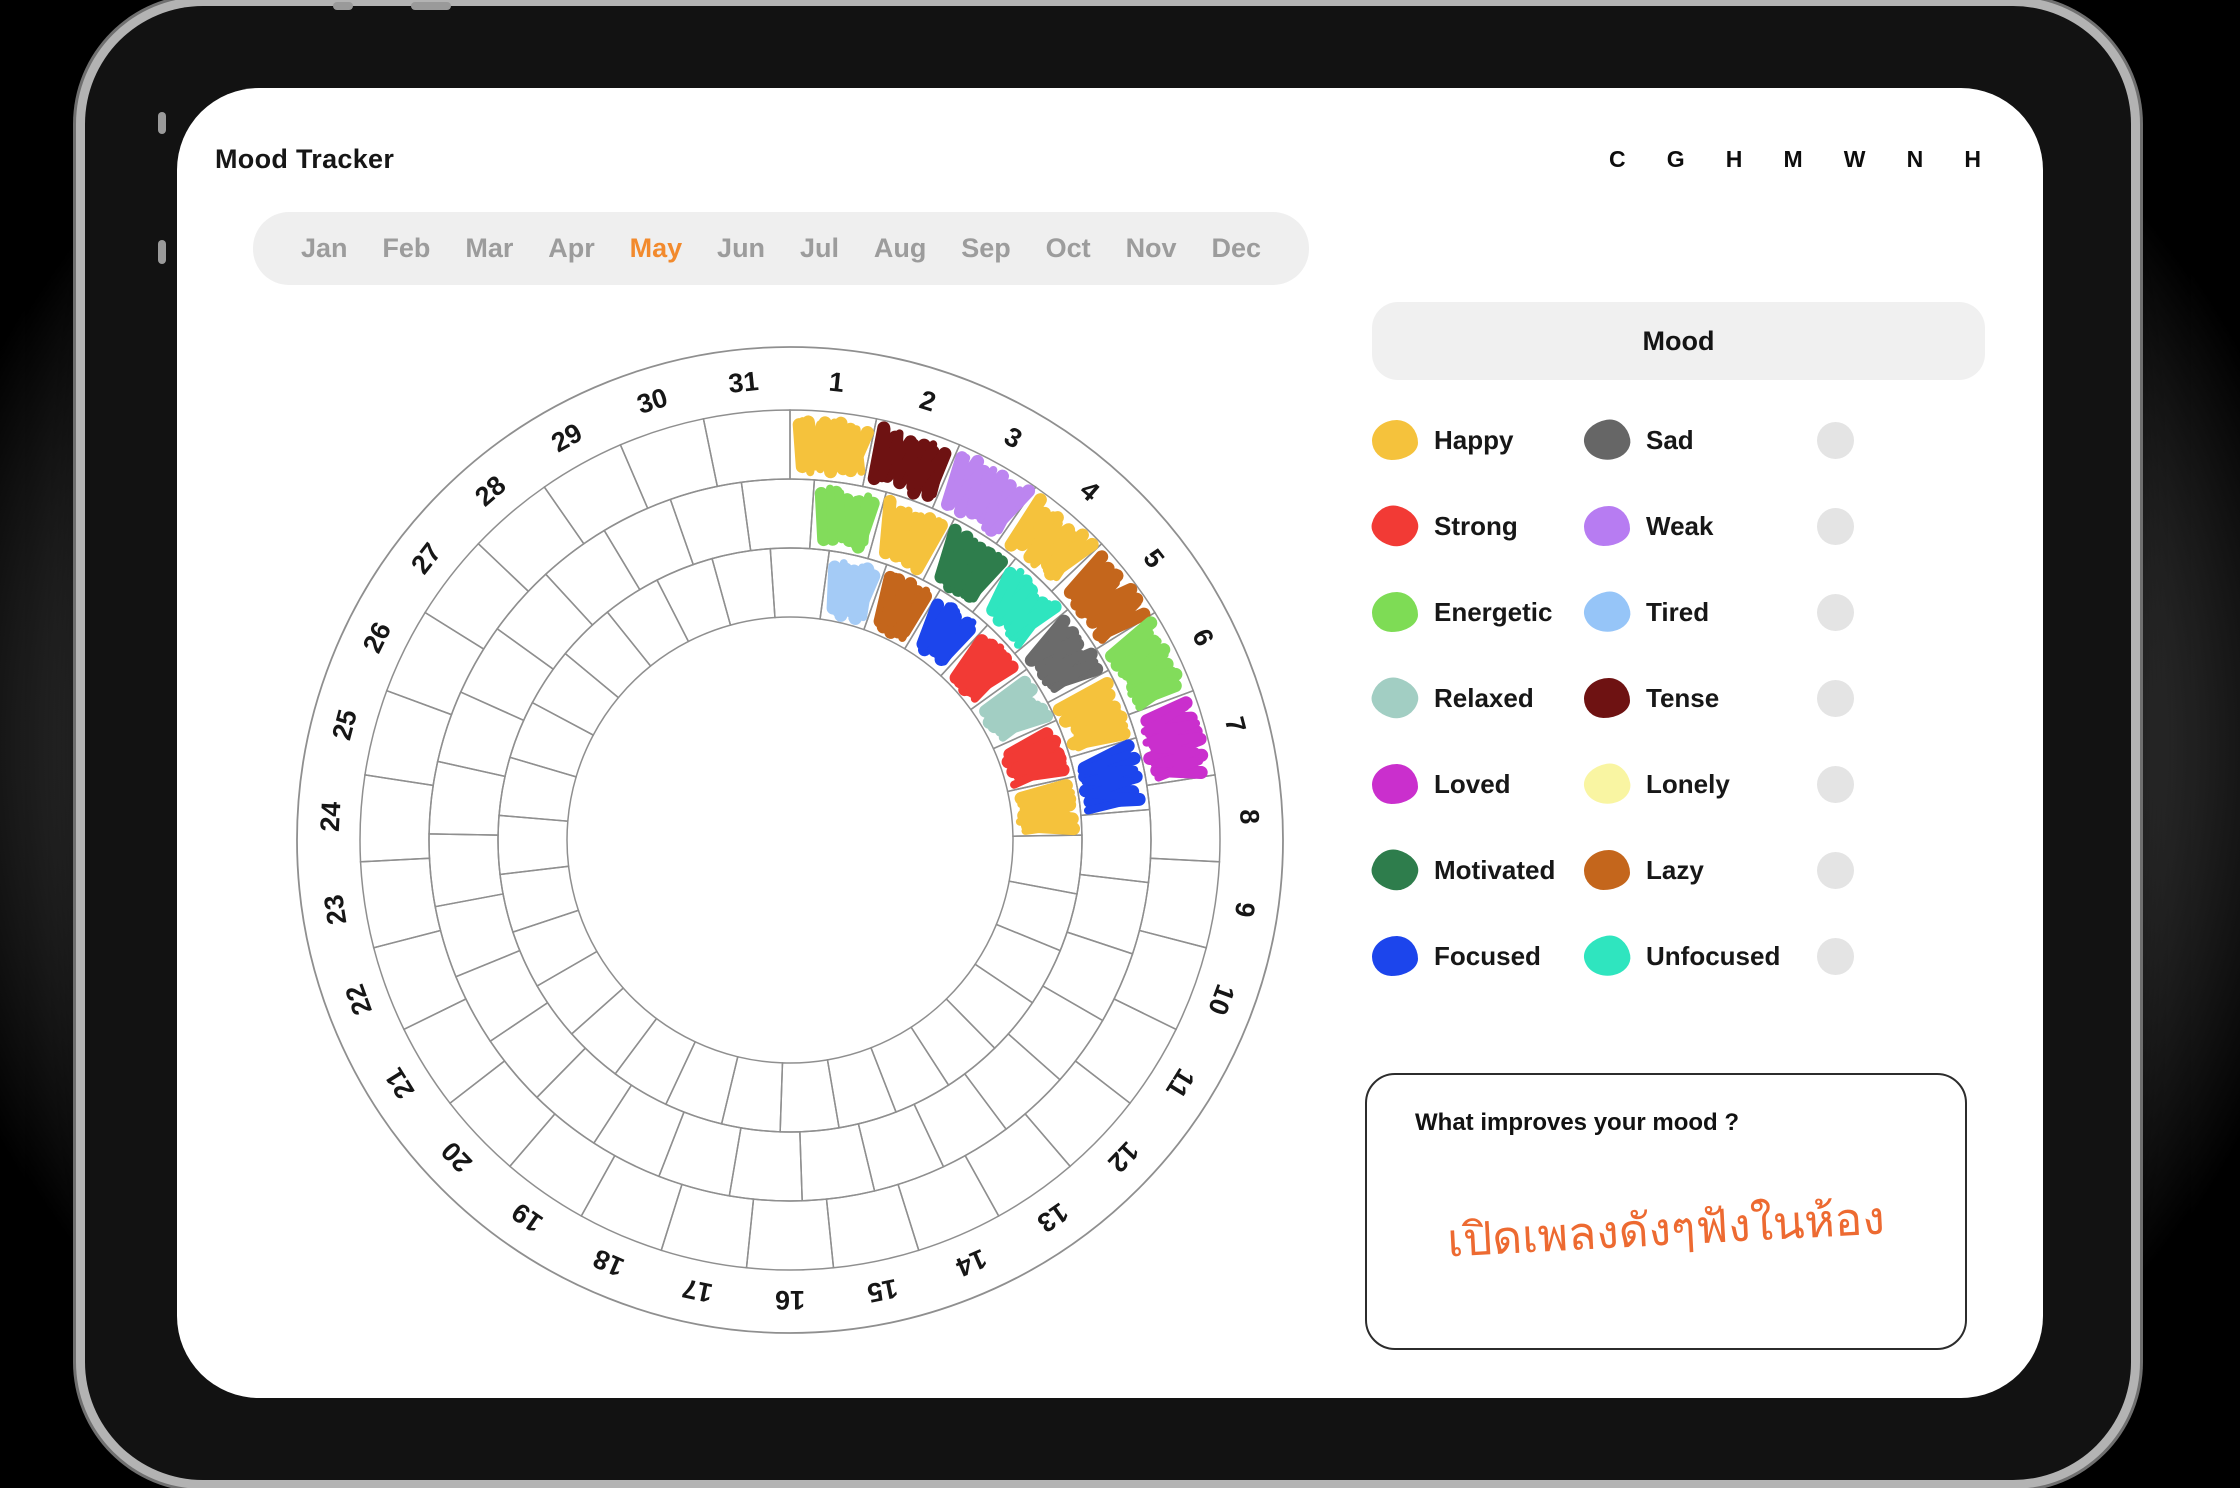  Describe the element at coordinates (1123, 1157) in the screenshot. I see `svg-text: 12` at that location.